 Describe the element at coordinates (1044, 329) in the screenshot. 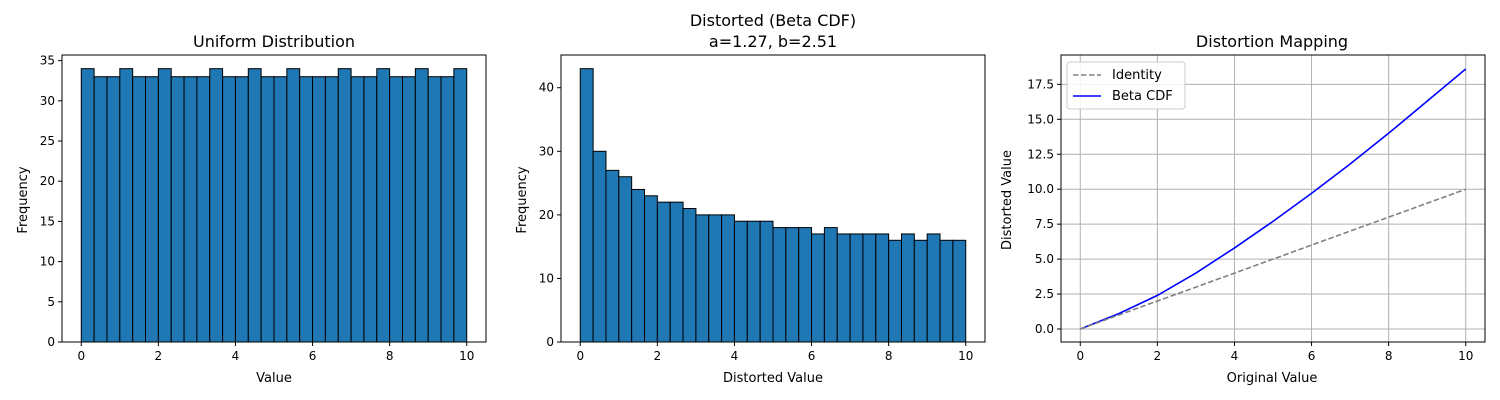

I see `mapping-ytick-label: 0.0` at that location.